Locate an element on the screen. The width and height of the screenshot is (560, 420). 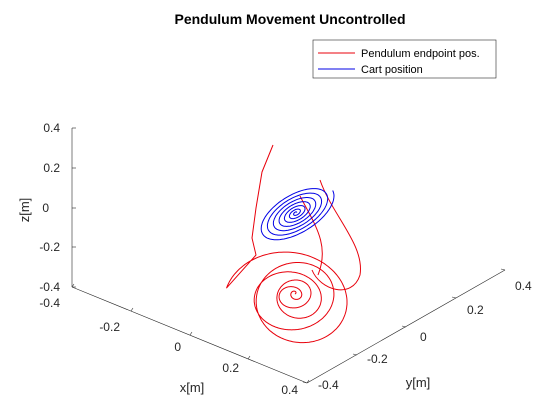
z-tick-label: -0.4 is located at coordinates (49, 287).